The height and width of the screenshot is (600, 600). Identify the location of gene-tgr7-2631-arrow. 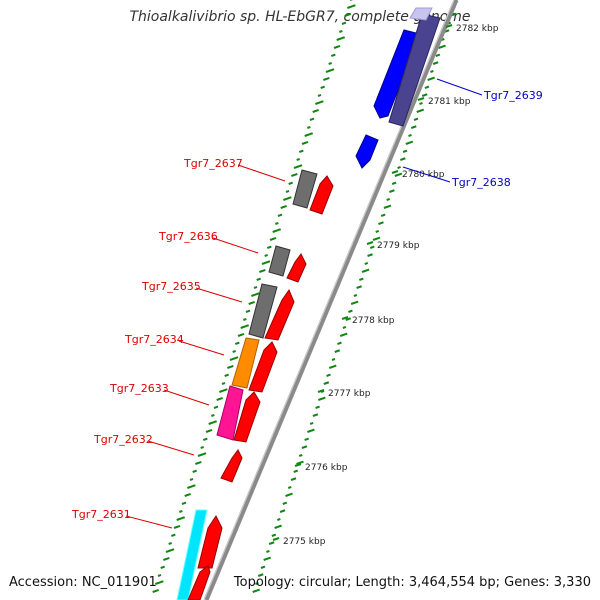
(210, 542).